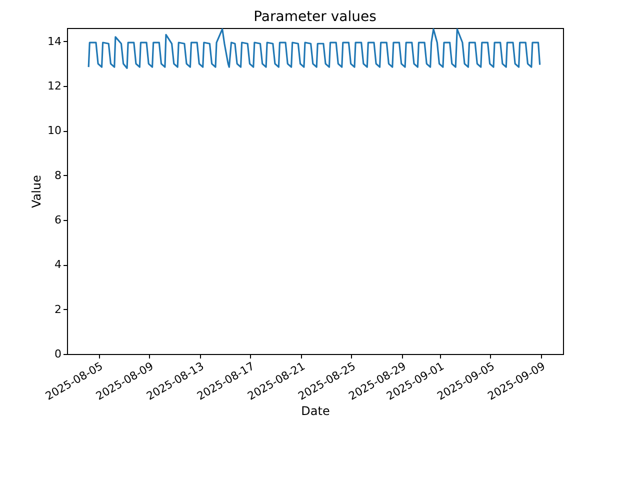  I want to click on y-tick-label: 8, so click(58, 175).